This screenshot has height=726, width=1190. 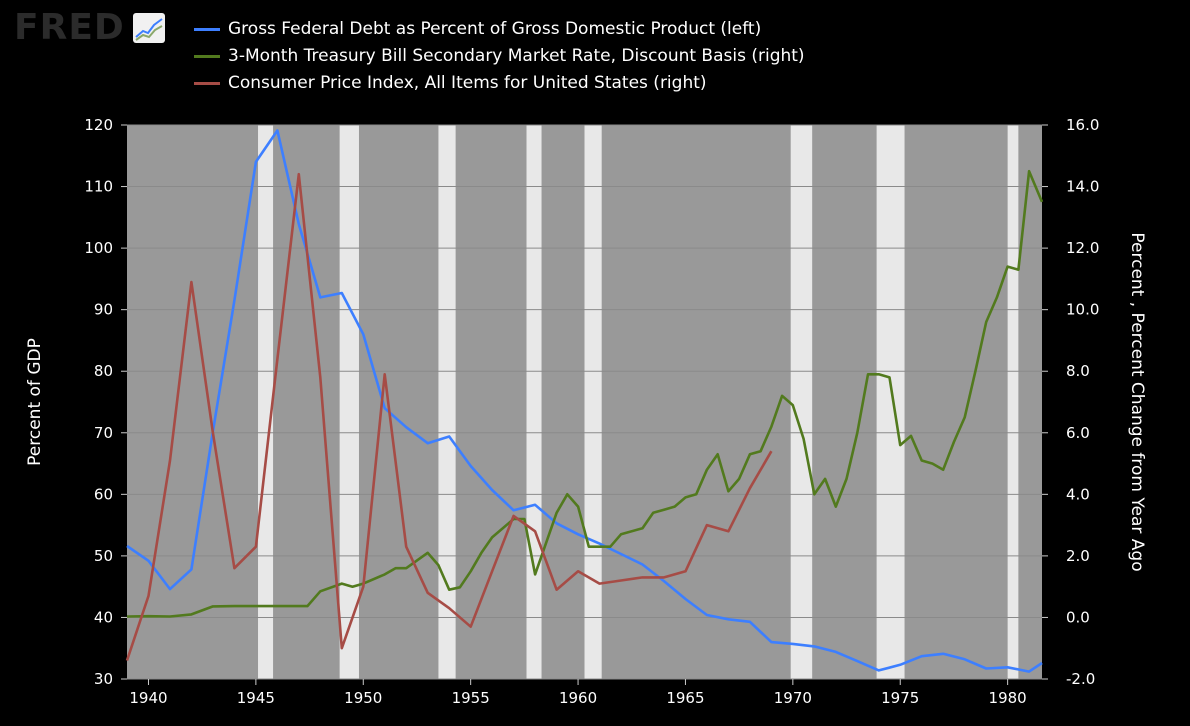 What do you see at coordinates (69, 27) in the screenshot?
I see `fred-logo-text: FRED` at bounding box center [69, 27].